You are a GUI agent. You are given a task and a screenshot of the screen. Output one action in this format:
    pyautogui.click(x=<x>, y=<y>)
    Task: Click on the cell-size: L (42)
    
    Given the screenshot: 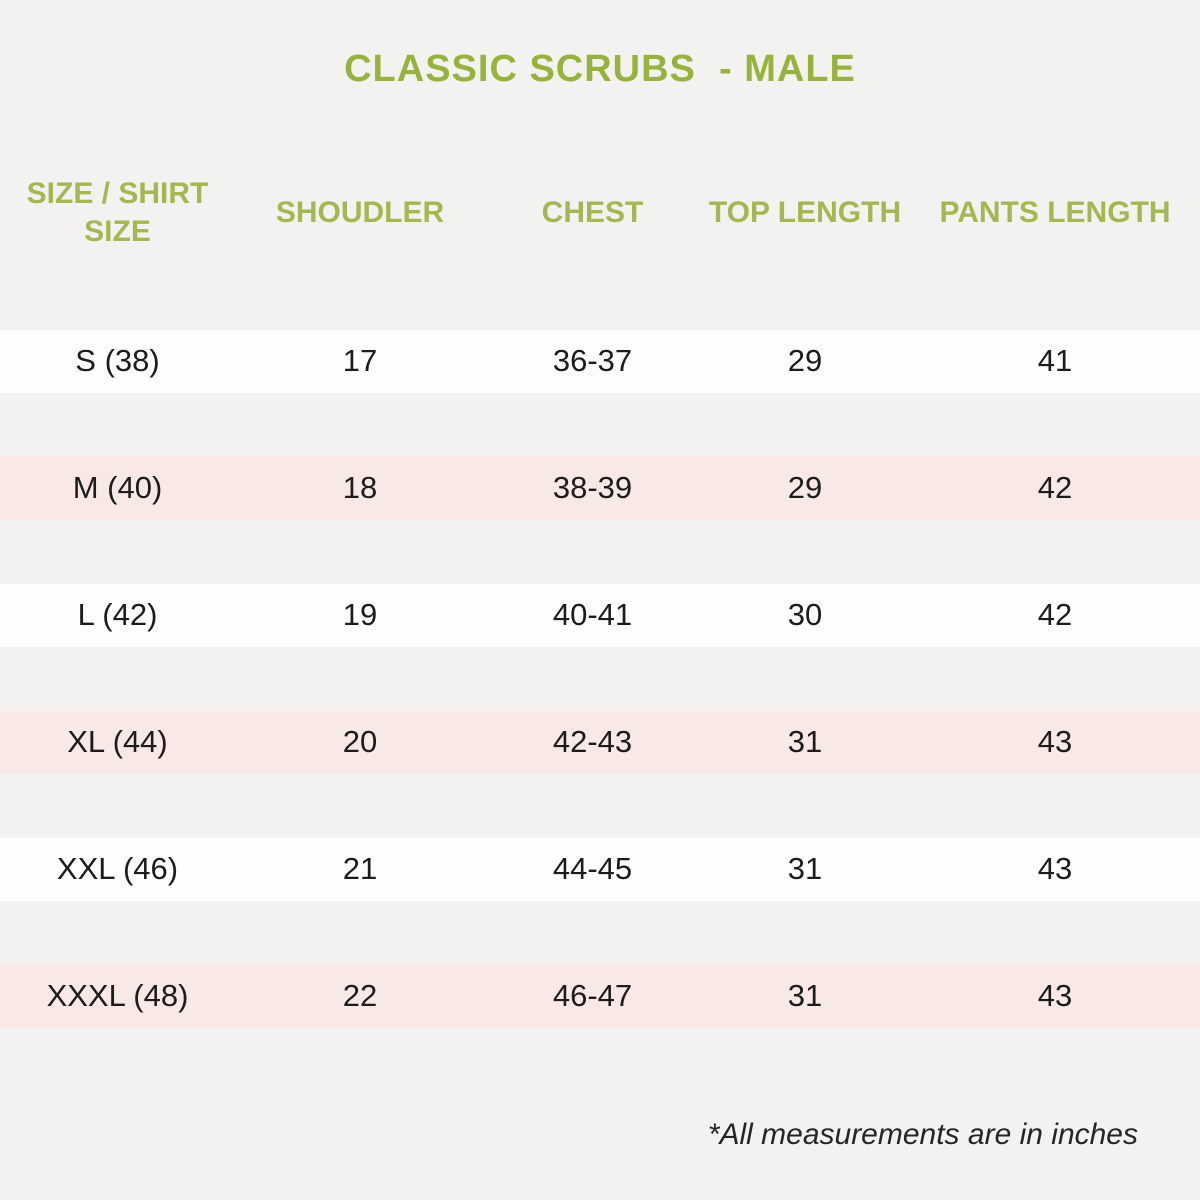 What is the action you would take?
    pyautogui.click(x=117, y=615)
    